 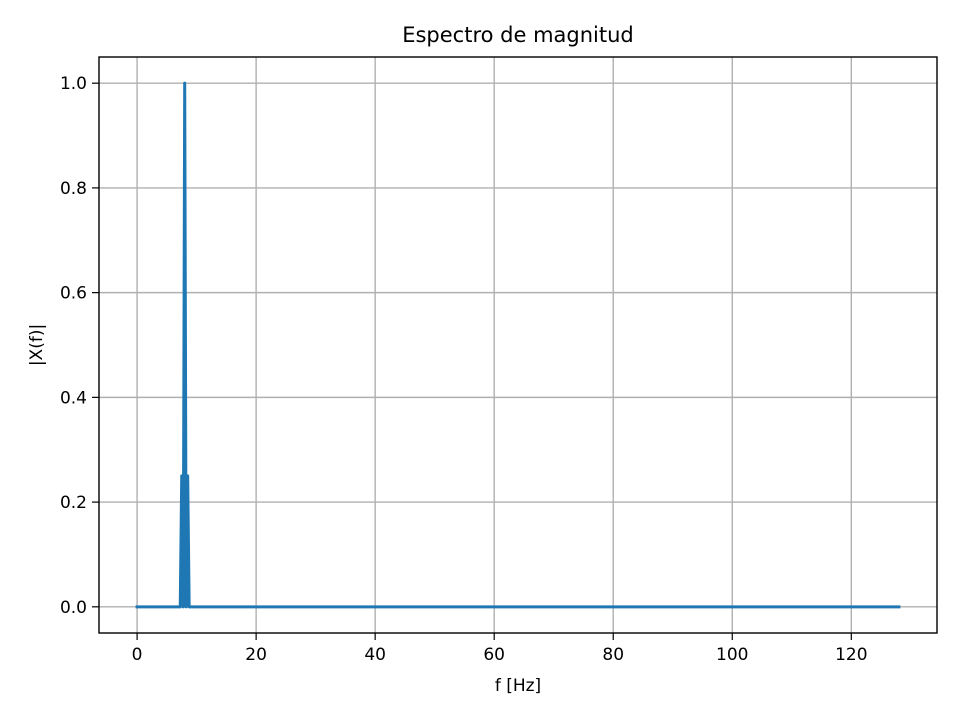 What do you see at coordinates (79, 346) in the screenshot?
I see `y-axis-ticks: 0.0 0.2 0.4 0.6 0.8 1.0` at bounding box center [79, 346].